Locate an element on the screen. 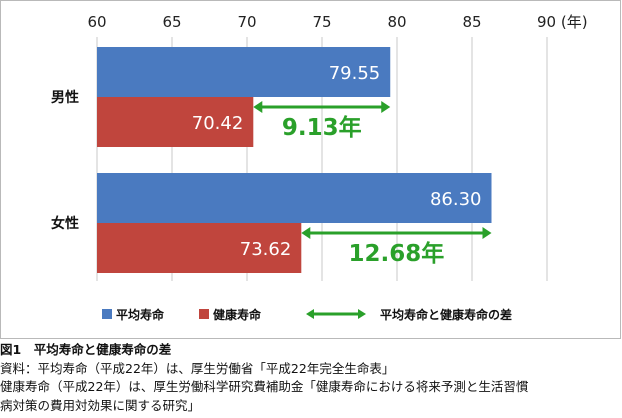 The height and width of the screenshot is (418, 622). bar-value-label: 70.42 is located at coordinates (218, 123).